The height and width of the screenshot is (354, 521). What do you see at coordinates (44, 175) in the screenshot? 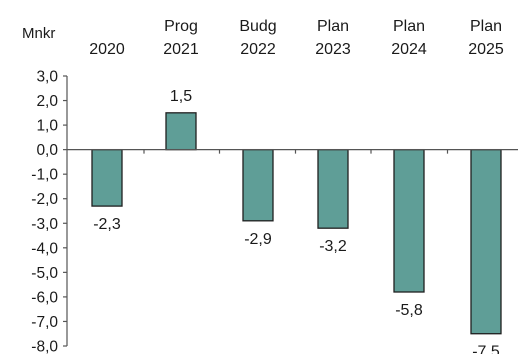
I see `y-tick-label: -1,0` at bounding box center [44, 175].